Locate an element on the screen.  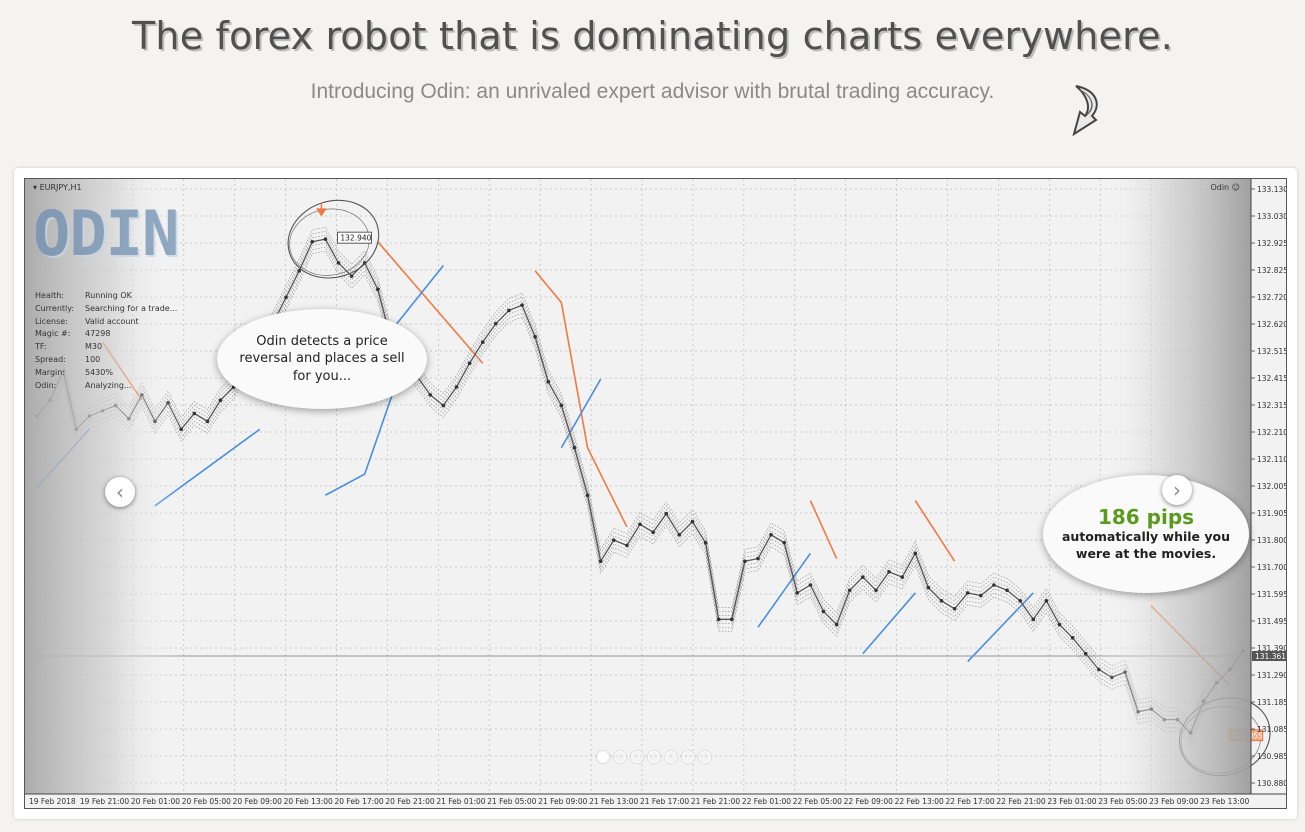
y-tick-label: 132.620 is located at coordinates (1272, 324).